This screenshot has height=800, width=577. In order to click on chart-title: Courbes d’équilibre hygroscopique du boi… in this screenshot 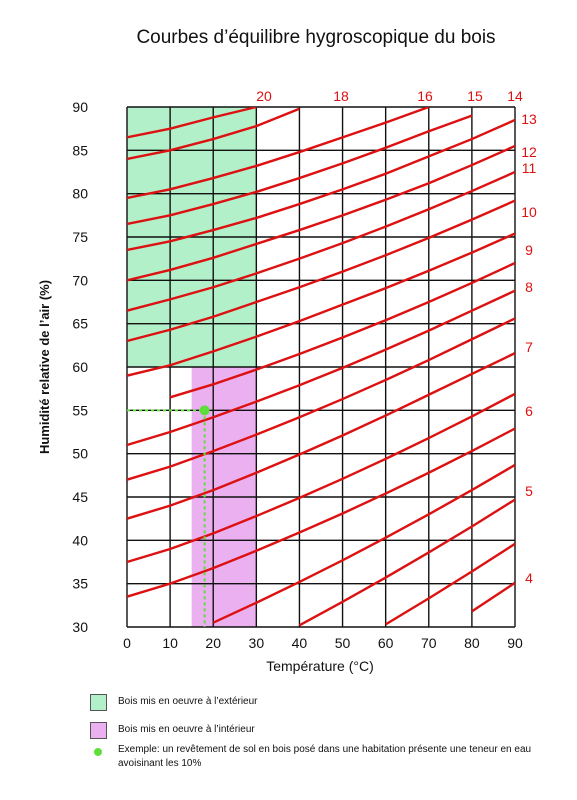, I will do `click(315, 37)`.